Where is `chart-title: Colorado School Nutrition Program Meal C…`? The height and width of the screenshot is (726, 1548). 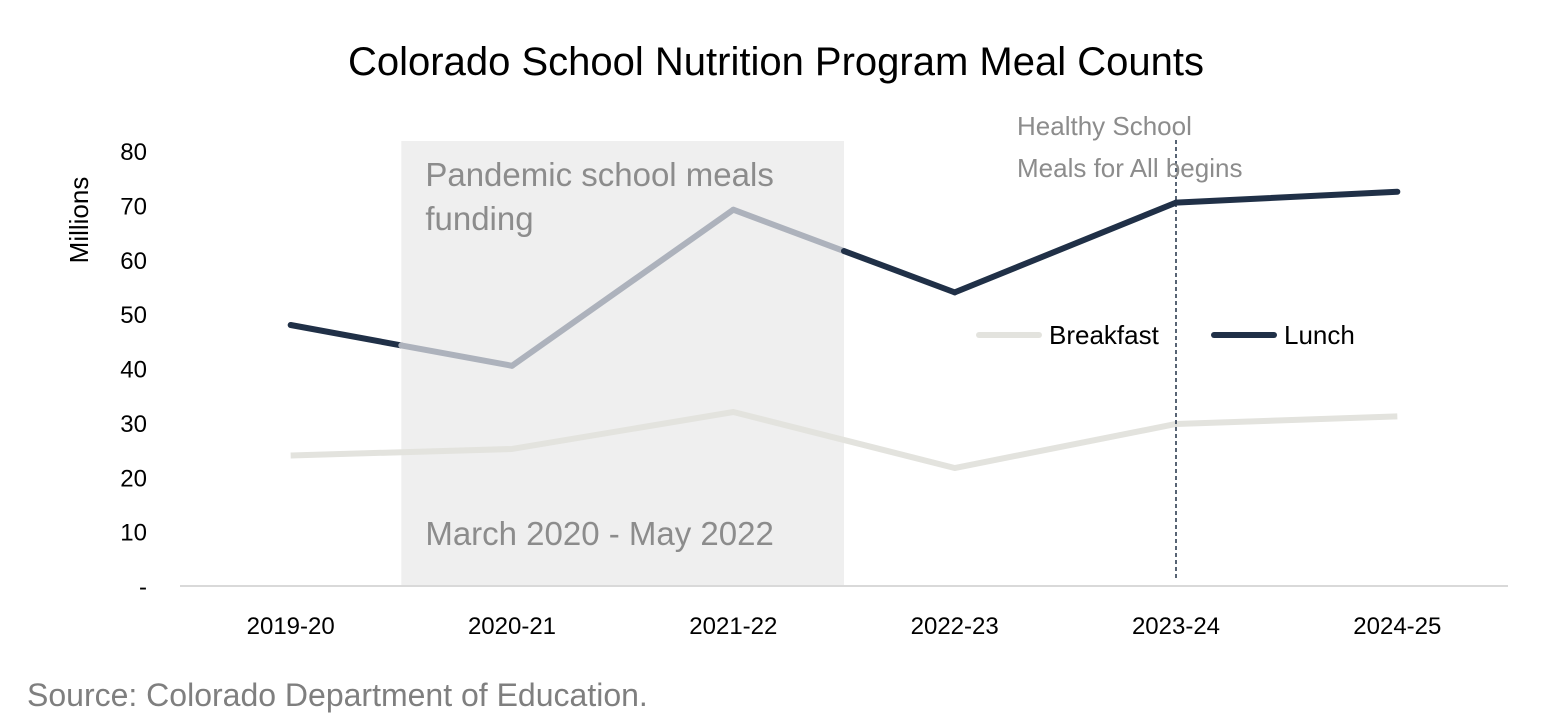
chart-title: Colorado School Nutrition Program Meal C… is located at coordinates (776, 62).